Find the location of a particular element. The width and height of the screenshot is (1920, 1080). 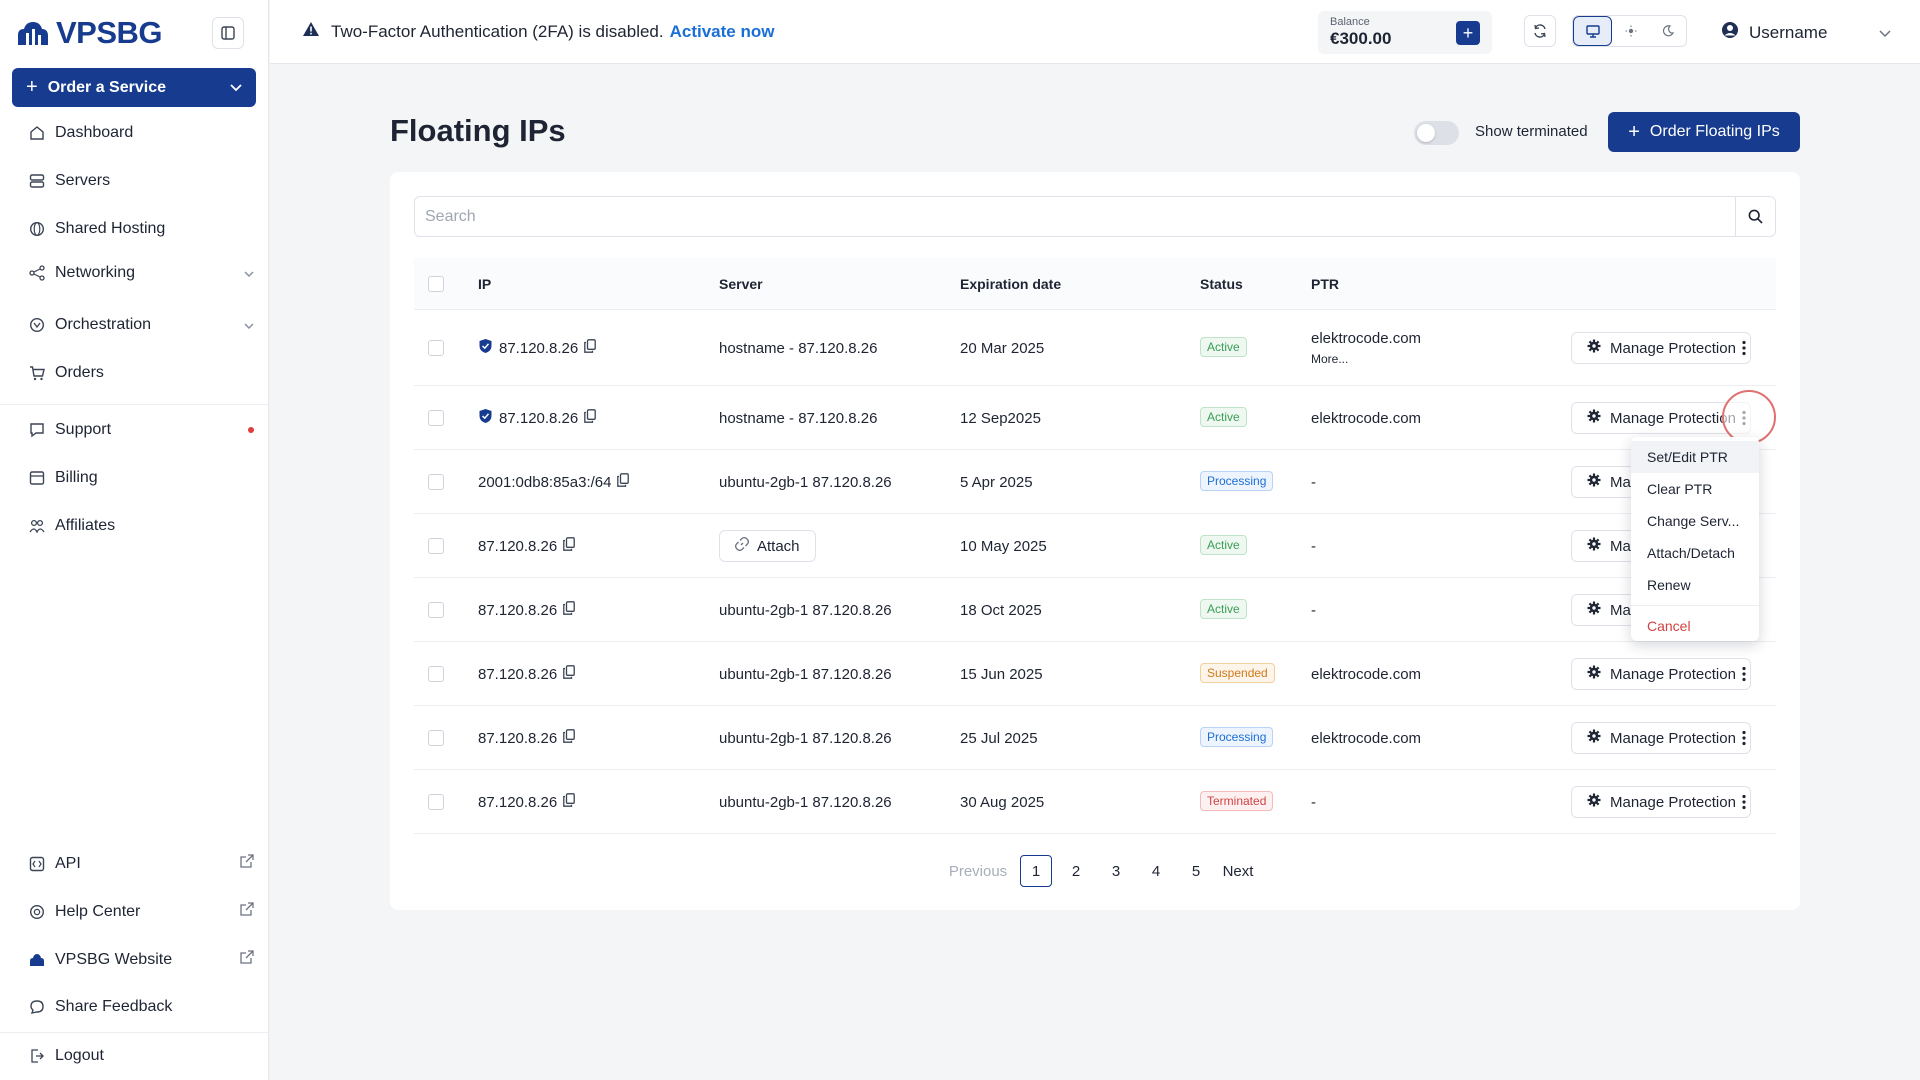

activate-2fa-link: Activate now is located at coordinates (722, 31).